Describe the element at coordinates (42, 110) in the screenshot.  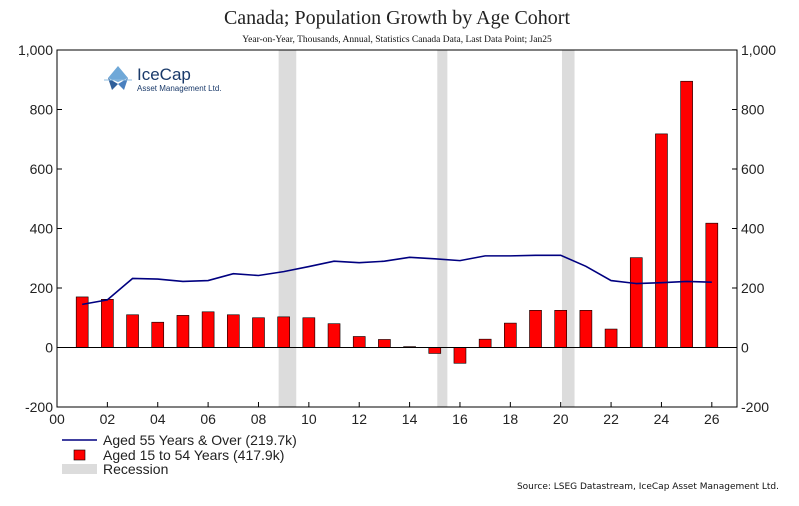
I see `ytick-left-label-5: 800` at that location.